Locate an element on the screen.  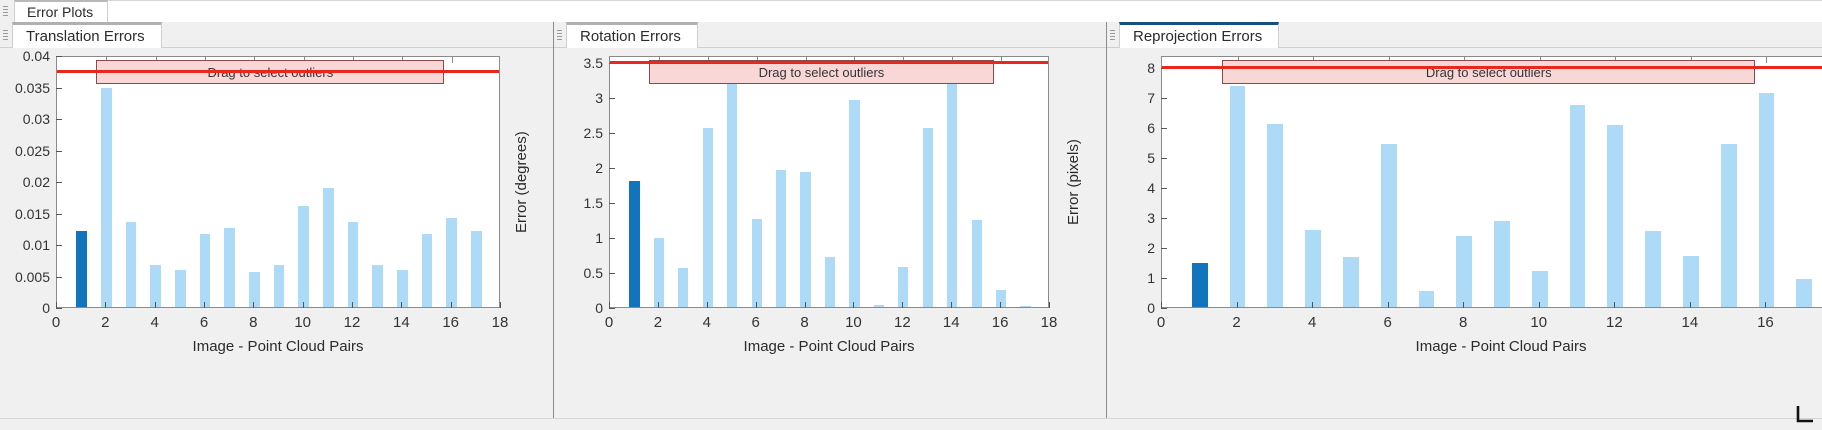
x-tick-label: 14 is located at coordinates (951, 322).